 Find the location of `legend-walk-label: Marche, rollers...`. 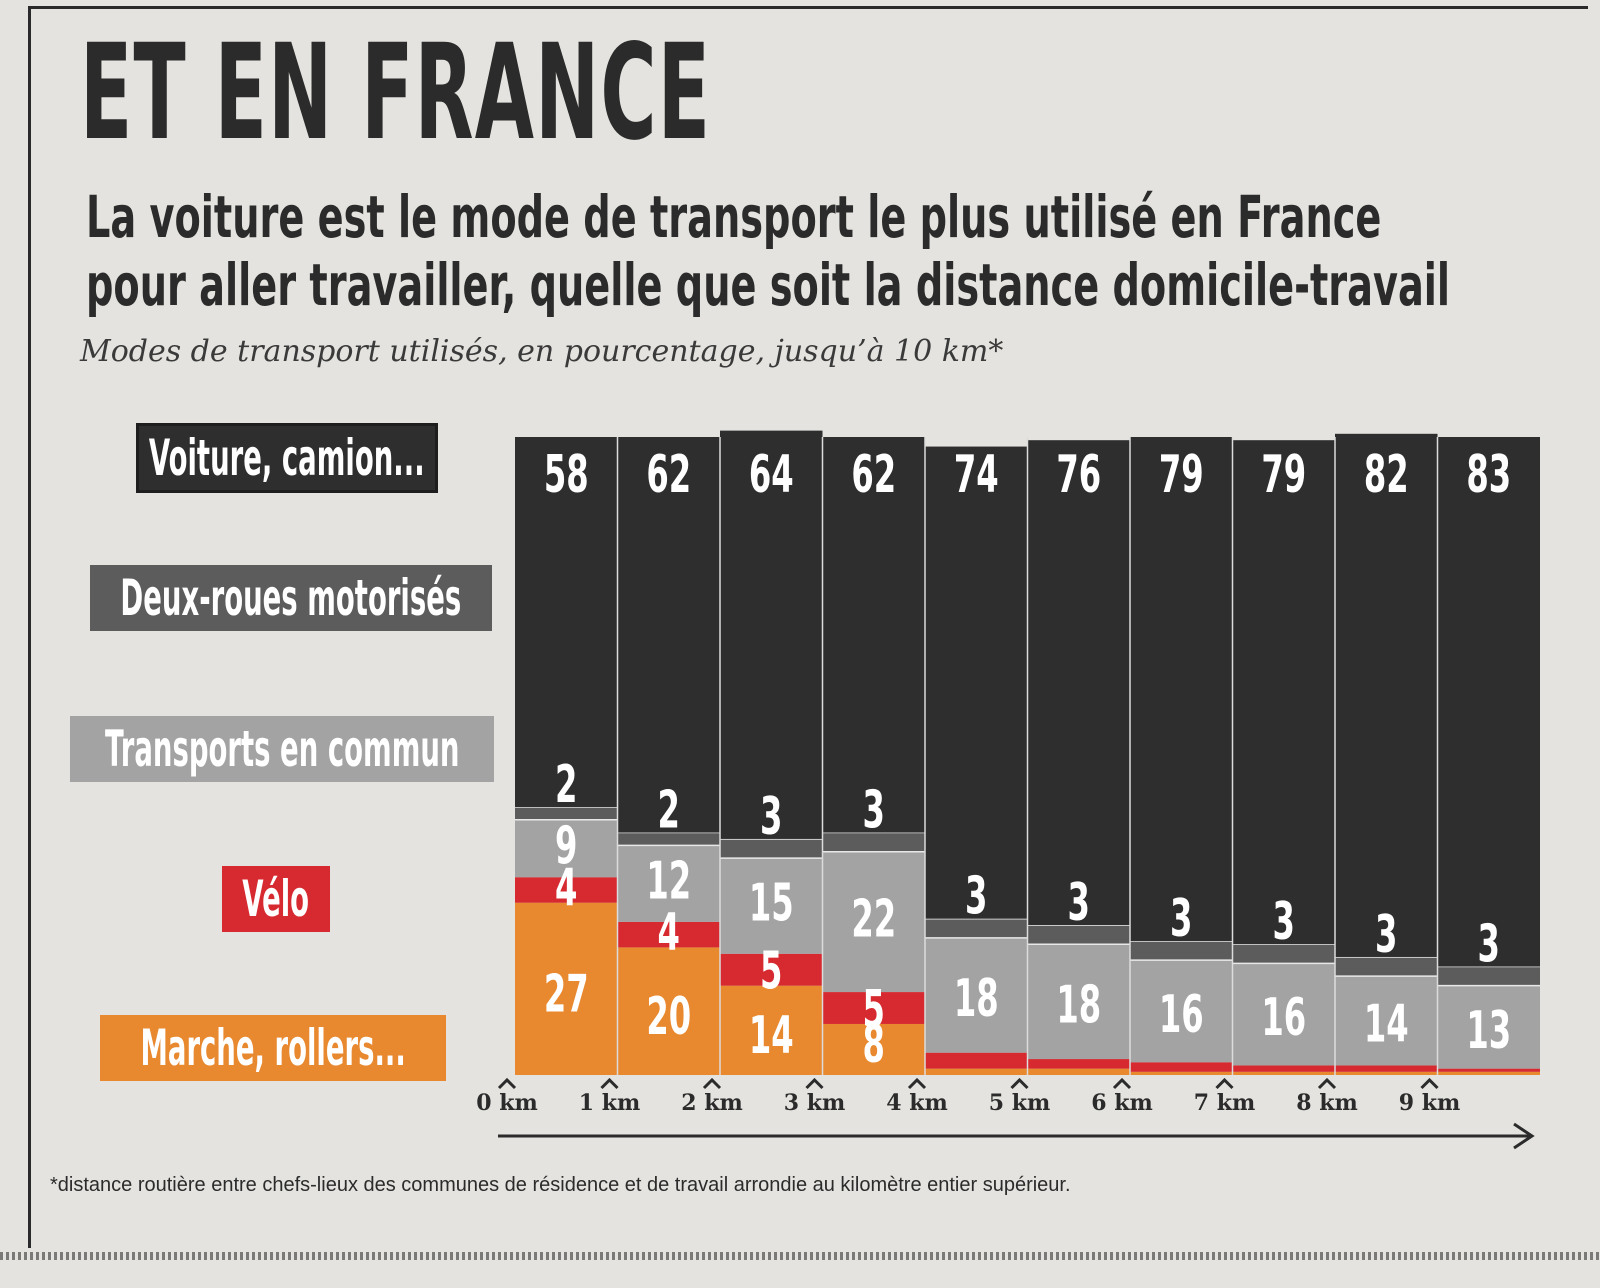

legend-walk-label: Marche, rollers... is located at coordinates (273, 1048).